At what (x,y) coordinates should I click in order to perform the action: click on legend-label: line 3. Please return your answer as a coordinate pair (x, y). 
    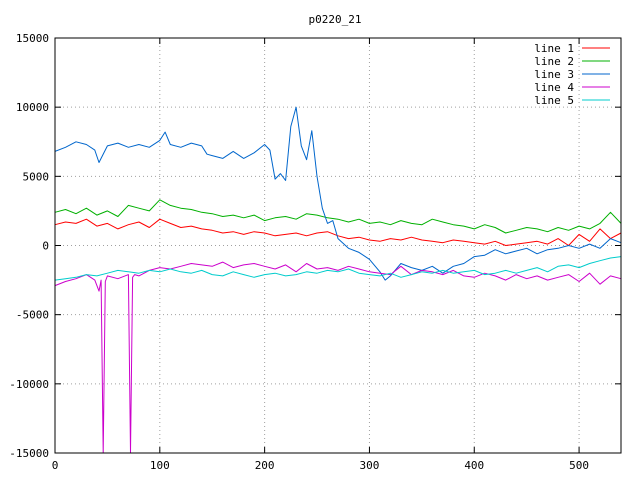
    Looking at the image, I should click on (554, 74).